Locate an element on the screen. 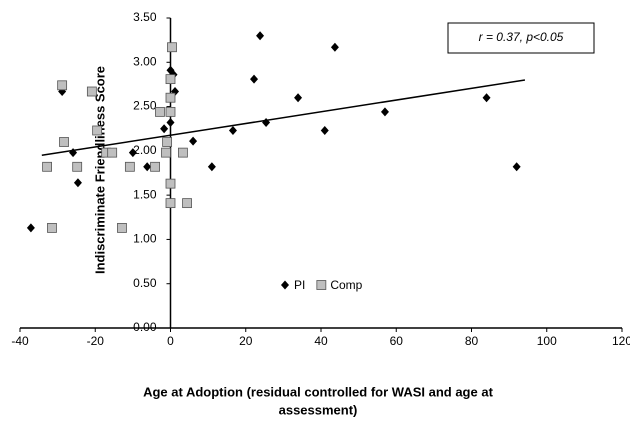  x-tick-label: 60 is located at coordinates (397, 341).